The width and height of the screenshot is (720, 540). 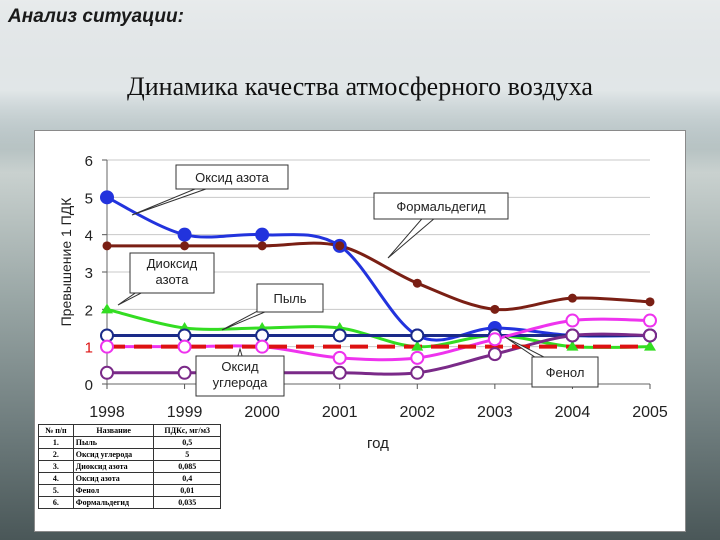 I want to click on y-tick-label: 0, so click(x=89, y=385).